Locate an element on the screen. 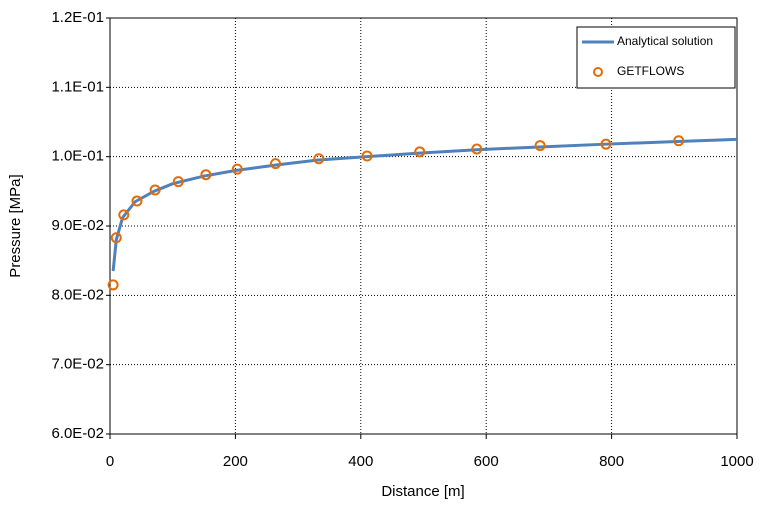  x-tick-label: 400 is located at coordinates (360, 461).